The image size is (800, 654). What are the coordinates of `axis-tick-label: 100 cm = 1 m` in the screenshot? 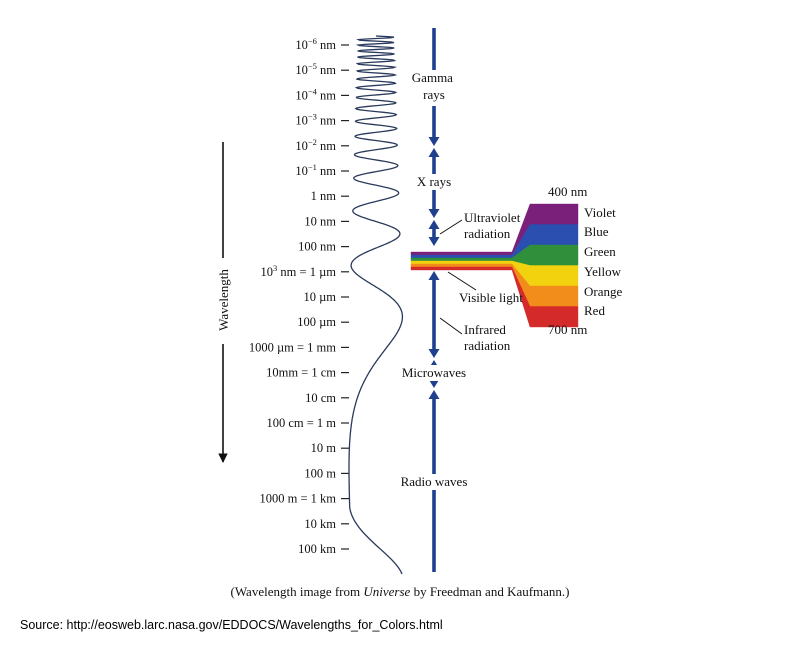 It's located at (301, 423).